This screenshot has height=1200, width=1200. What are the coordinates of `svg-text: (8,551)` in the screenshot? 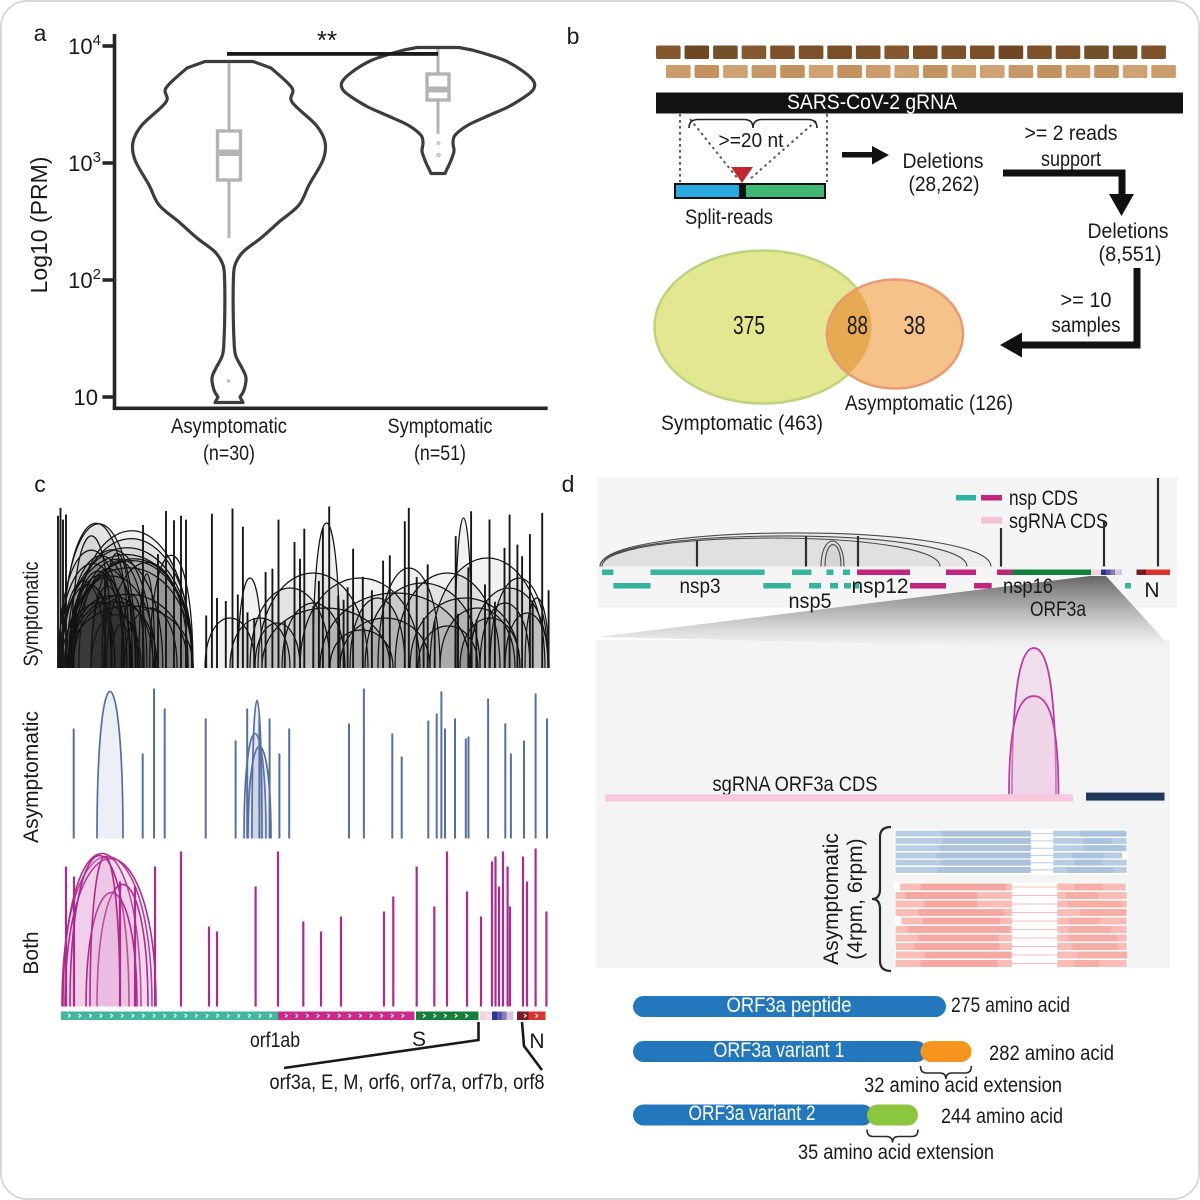 It's located at (1130, 254).